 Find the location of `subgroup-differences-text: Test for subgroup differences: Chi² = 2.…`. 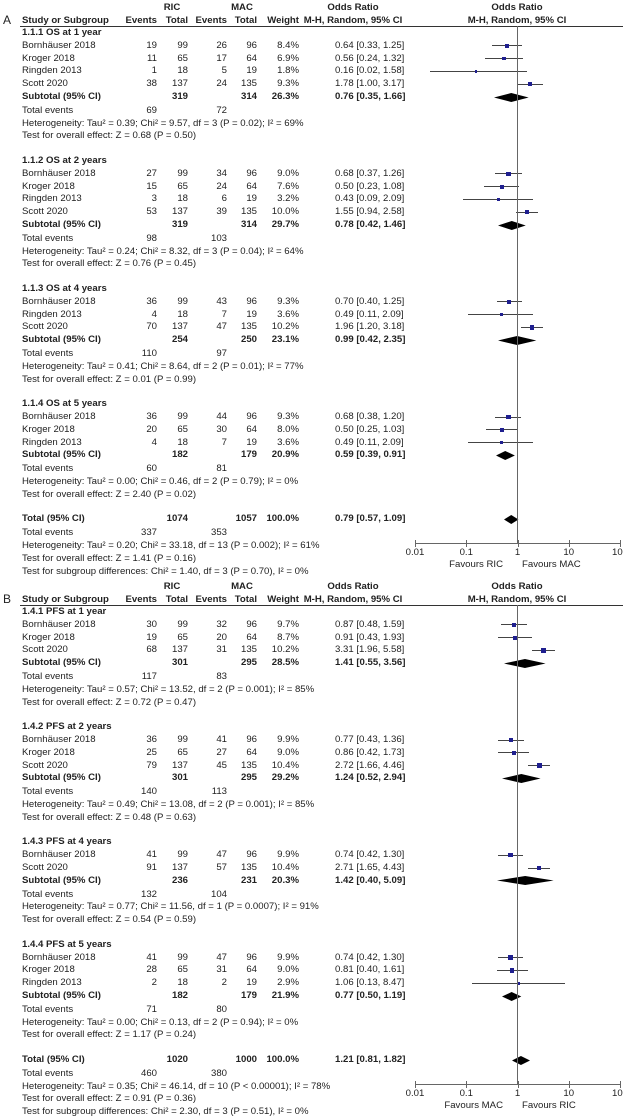

subgroup-differences-text: Test for subgroup differences: Chi² = 2.… is located at coordinates (165, 1112).